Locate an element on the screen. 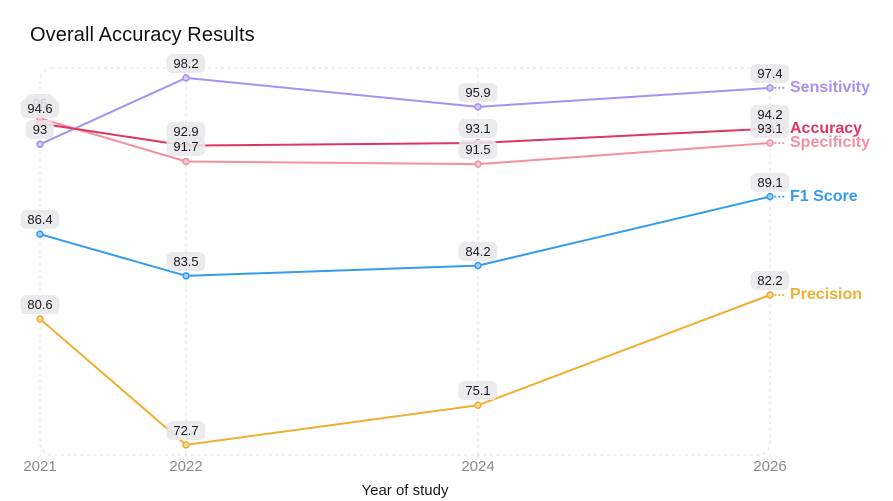 This screenshot has width=893, height=501. data-label: 94.6 is located at coordinates (40, 109).